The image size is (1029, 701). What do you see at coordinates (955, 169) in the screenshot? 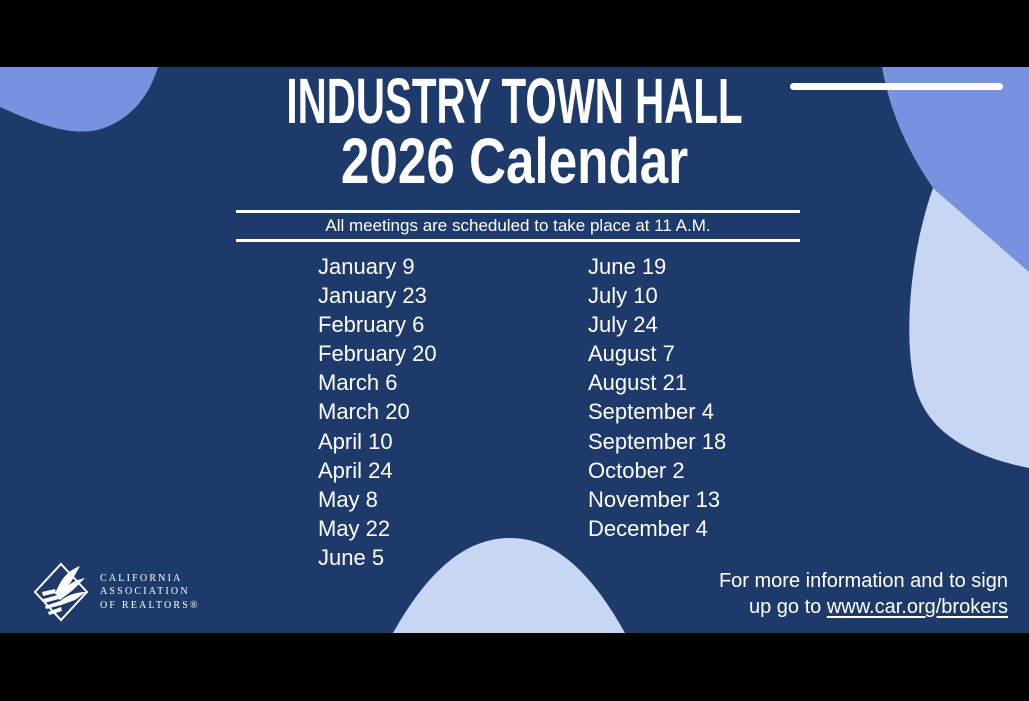
I see `blob-top-right` at bounding box center [955, 169].